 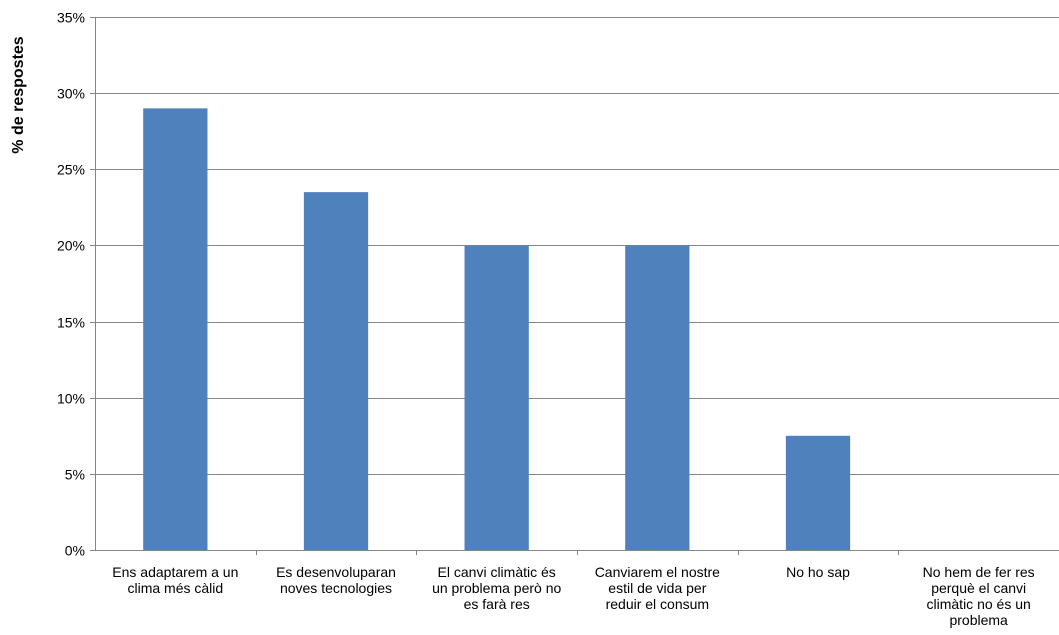 I want to click on y-tick-label-4: 20%, so click(x=71, y=246).